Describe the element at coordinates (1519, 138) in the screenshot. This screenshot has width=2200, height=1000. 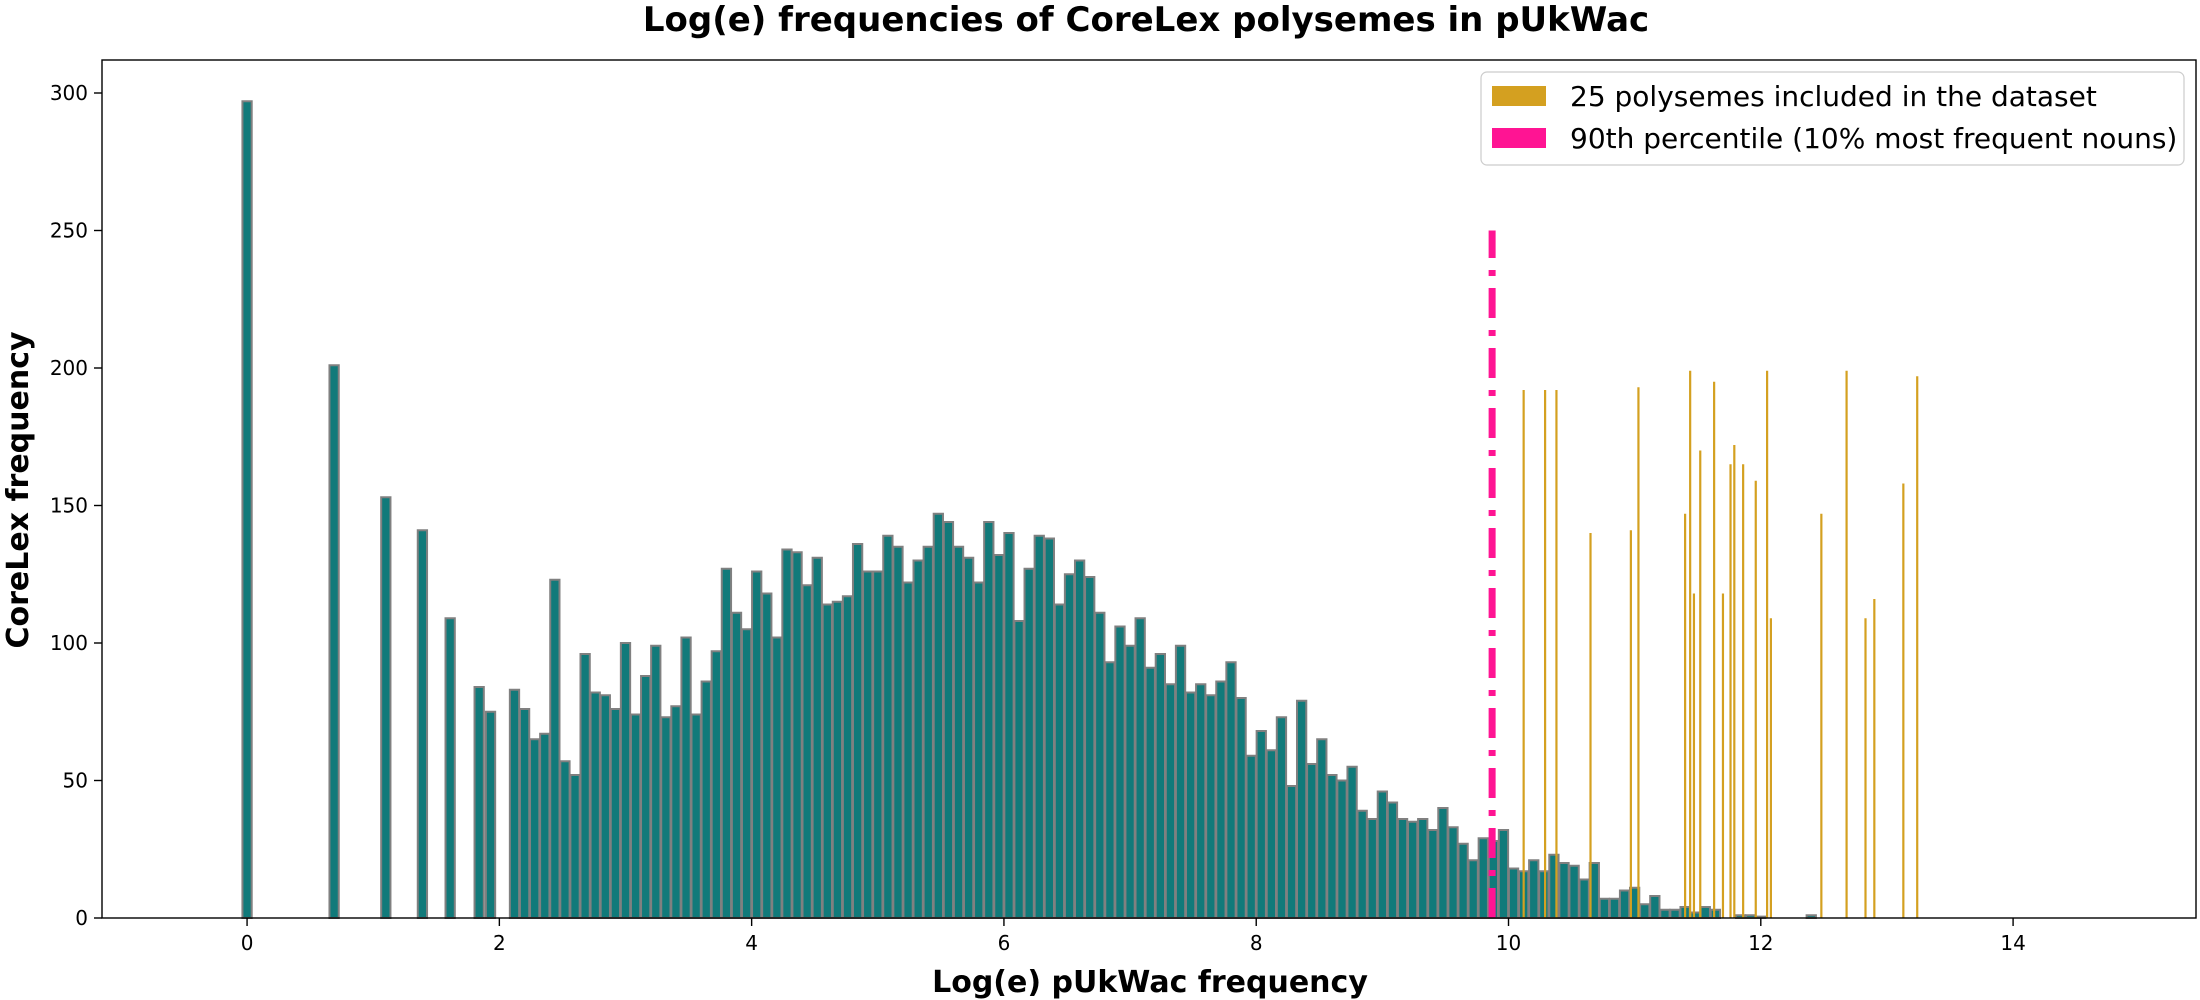
I see `legend-swatch-percentile` at that location.